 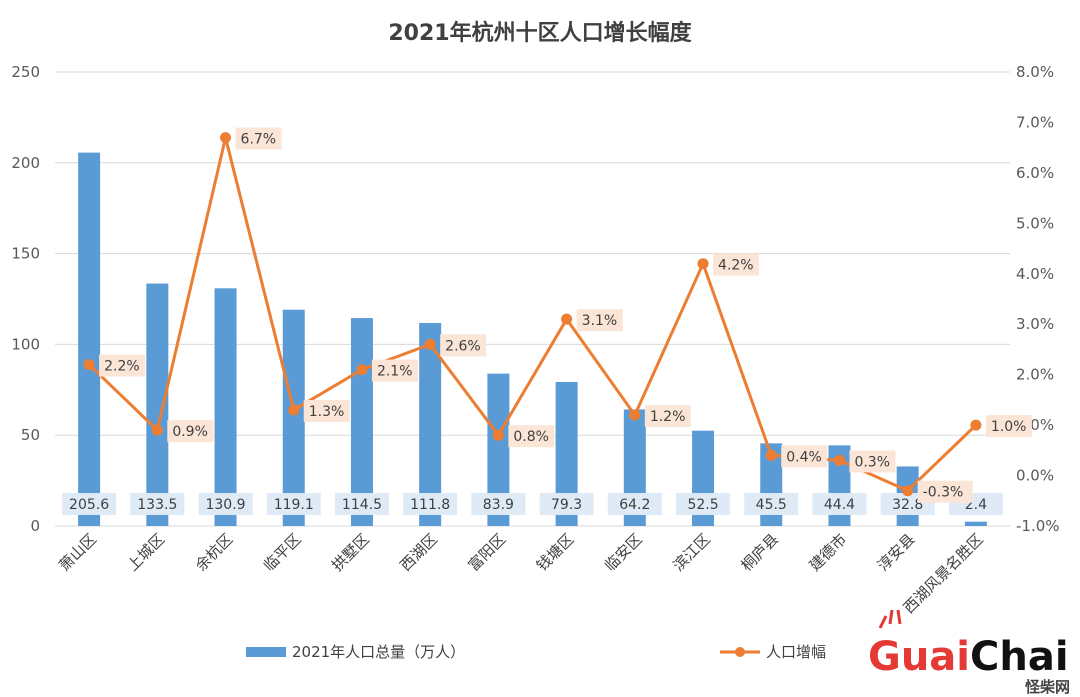 I want to click on bar-label-text: 83.9, so click(x=498, y=505).